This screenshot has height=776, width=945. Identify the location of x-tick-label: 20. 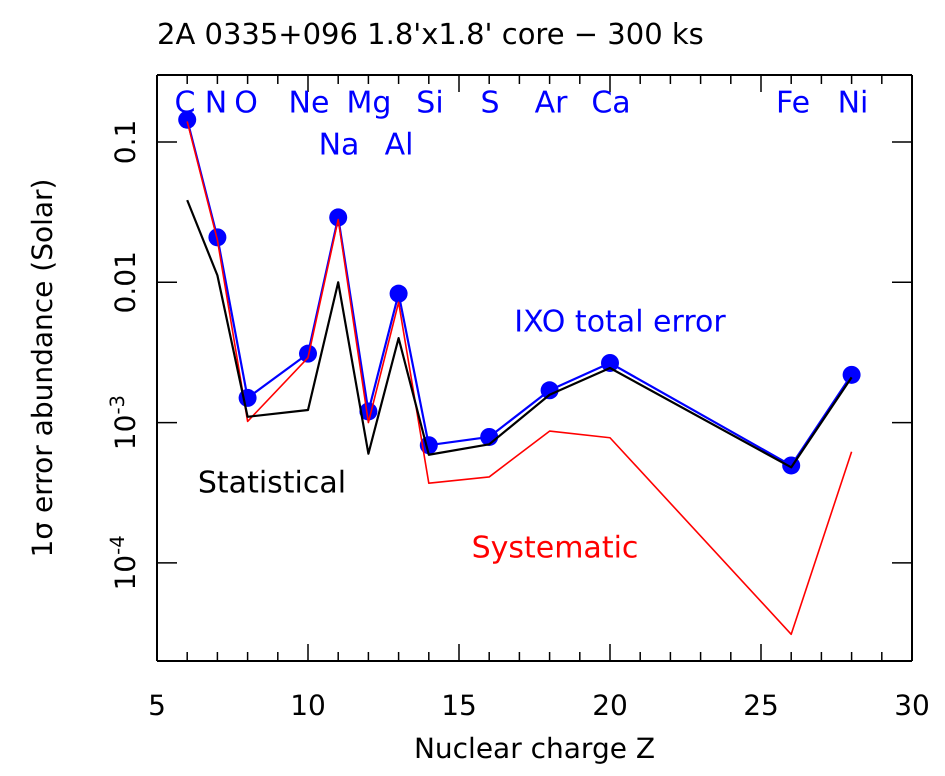
(610, 705).